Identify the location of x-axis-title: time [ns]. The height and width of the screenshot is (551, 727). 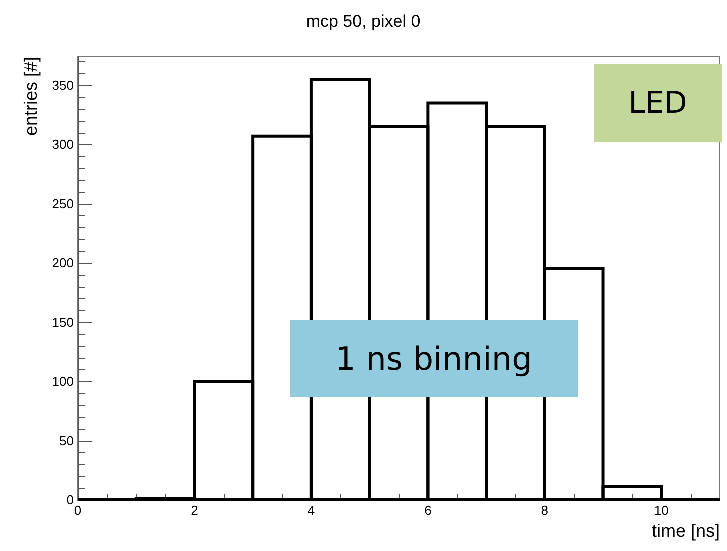
(686, 531).